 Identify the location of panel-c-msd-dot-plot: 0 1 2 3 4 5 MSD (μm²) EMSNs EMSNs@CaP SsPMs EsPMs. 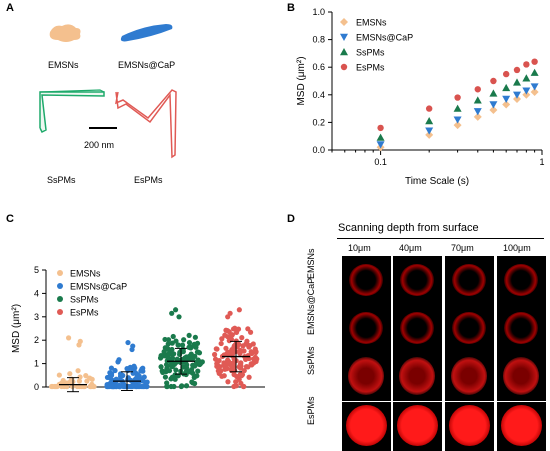
(138, 329).